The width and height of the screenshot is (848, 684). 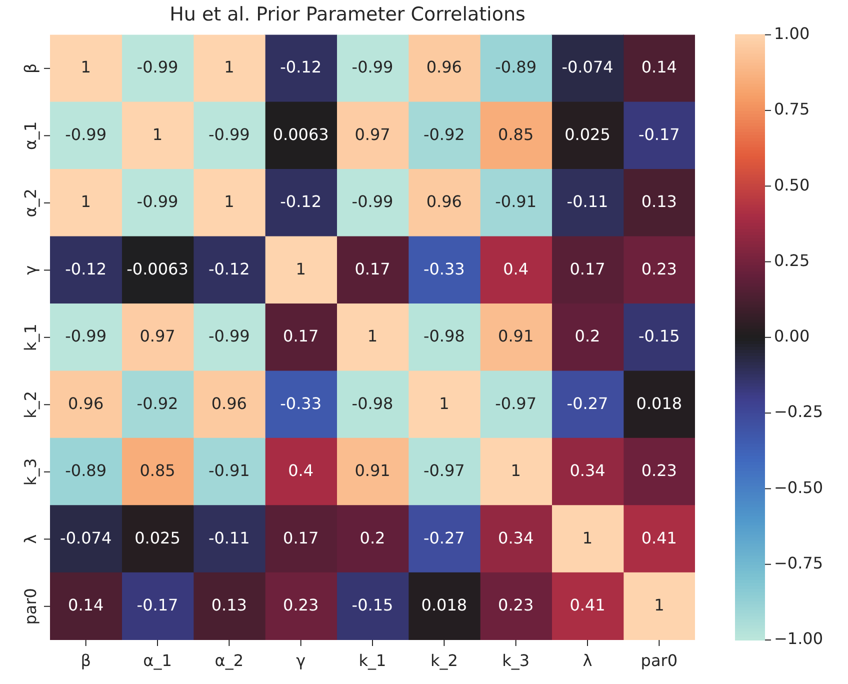 I want to click on y-tick-label: k_2, so click(x=30, y=404).